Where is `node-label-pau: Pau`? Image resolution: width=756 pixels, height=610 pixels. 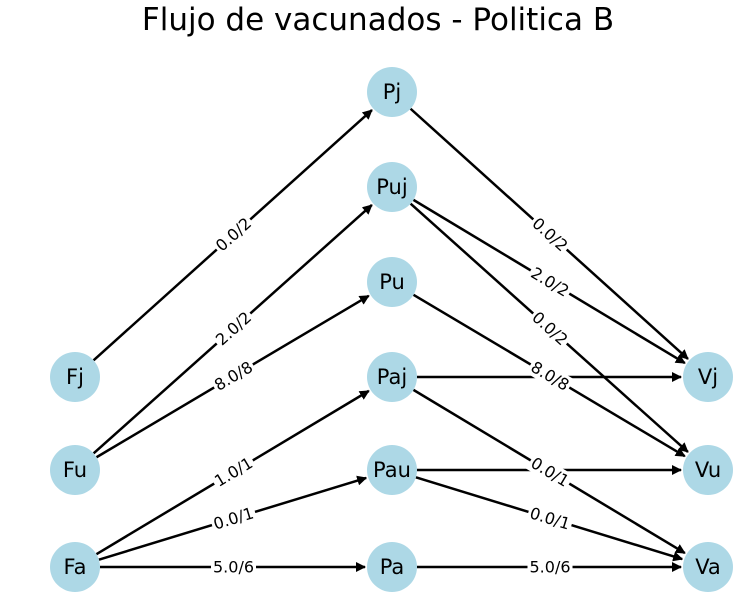 node-label-pau: Pau is located at coordinates (392, 470).